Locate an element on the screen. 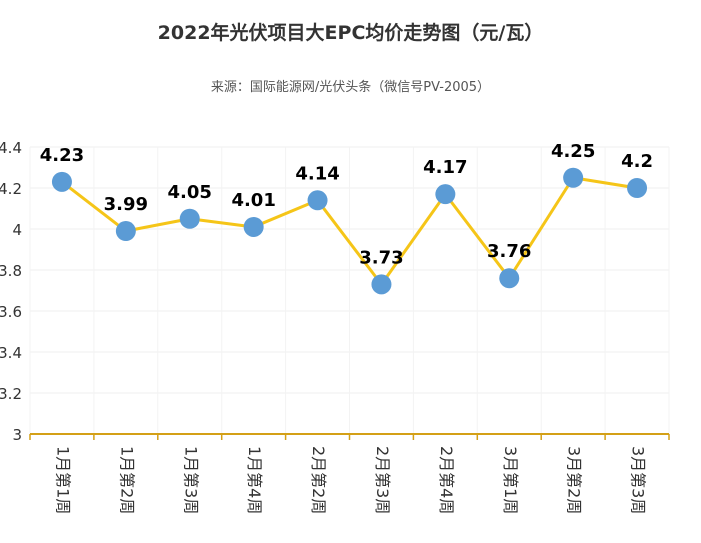 This screenshot has height=543, width=701. data-label: 4.25 is located at coordinates (573, 151).